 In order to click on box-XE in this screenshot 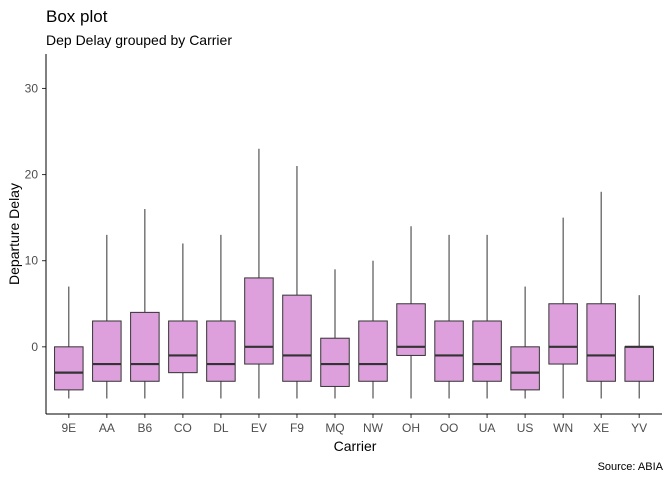, I will do `click(601, 295)`.